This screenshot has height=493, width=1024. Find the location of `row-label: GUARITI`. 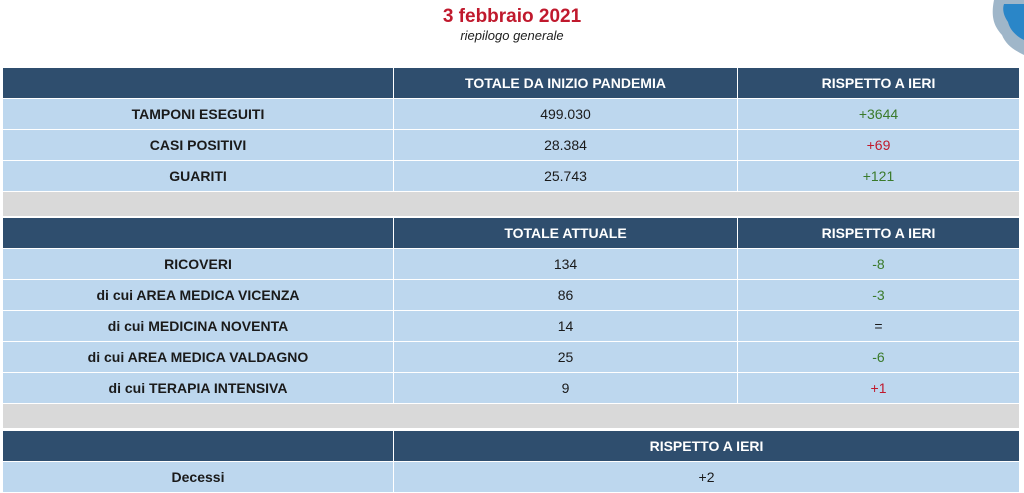

row-label: GUARITI is located at coordinates (198, 176).